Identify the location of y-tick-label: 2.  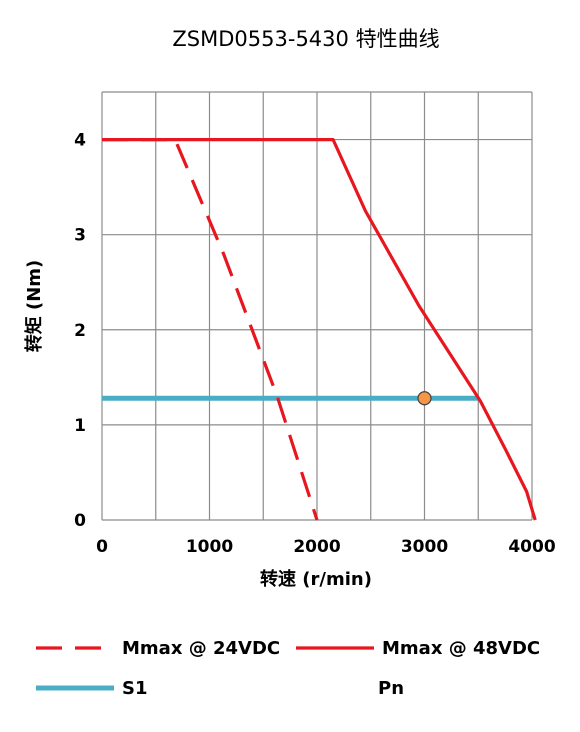
(80, 331).